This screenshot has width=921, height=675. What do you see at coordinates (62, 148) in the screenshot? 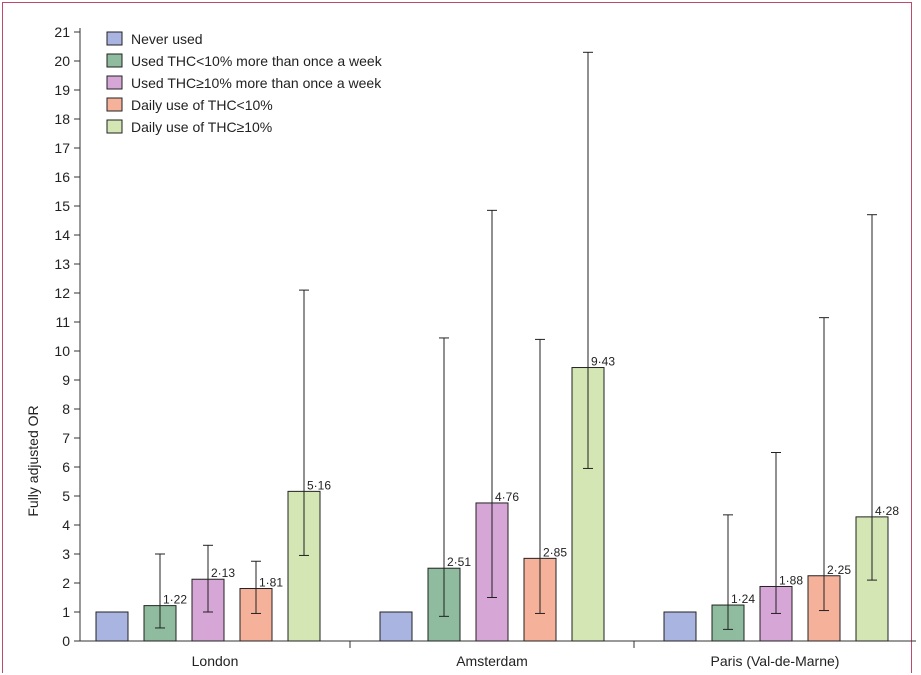
I see `y-tick-label: 17` at bounding box center [62, 148].